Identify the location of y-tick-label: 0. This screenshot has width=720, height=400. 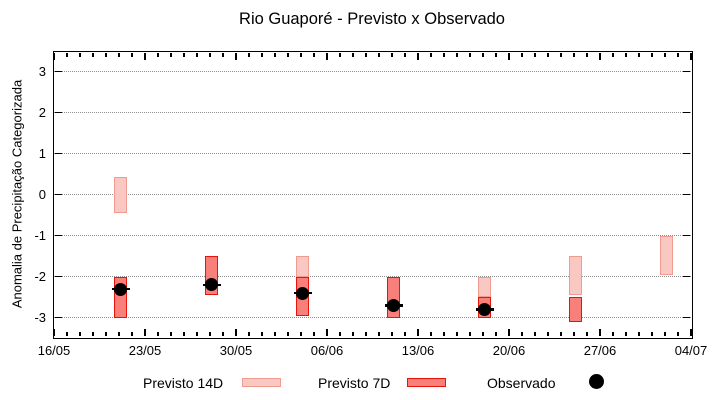
(42, 195).